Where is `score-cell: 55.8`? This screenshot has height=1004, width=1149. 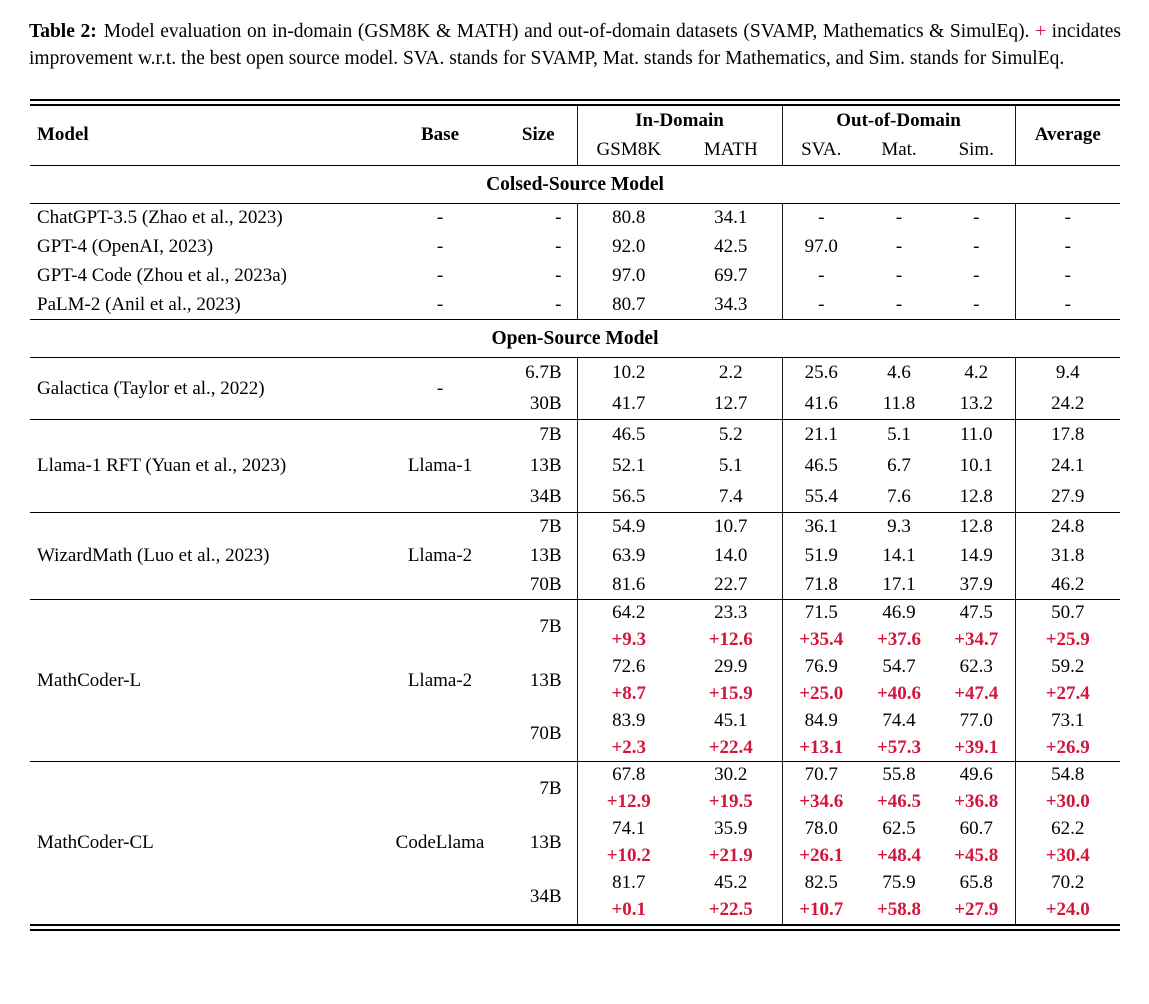
score-cell: 55.8 is located at coordinates (899, 775).